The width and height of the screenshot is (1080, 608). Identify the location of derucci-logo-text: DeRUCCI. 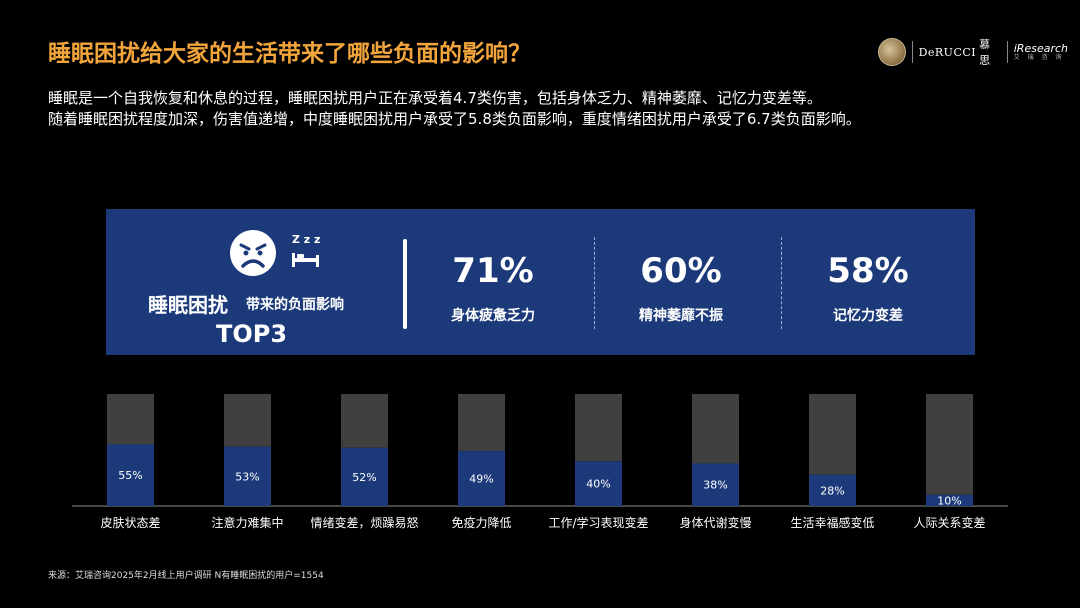
(947, 52).